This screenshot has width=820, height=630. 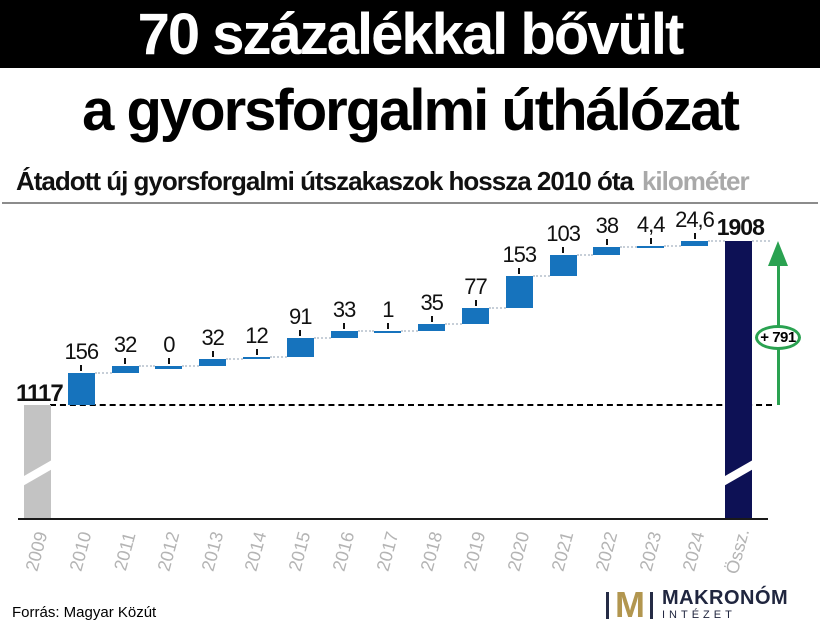 What do you see at coordinates (388, 309) in the screenshot?
I see `bar-value-2017: 1` at bounding box center [388, 309].